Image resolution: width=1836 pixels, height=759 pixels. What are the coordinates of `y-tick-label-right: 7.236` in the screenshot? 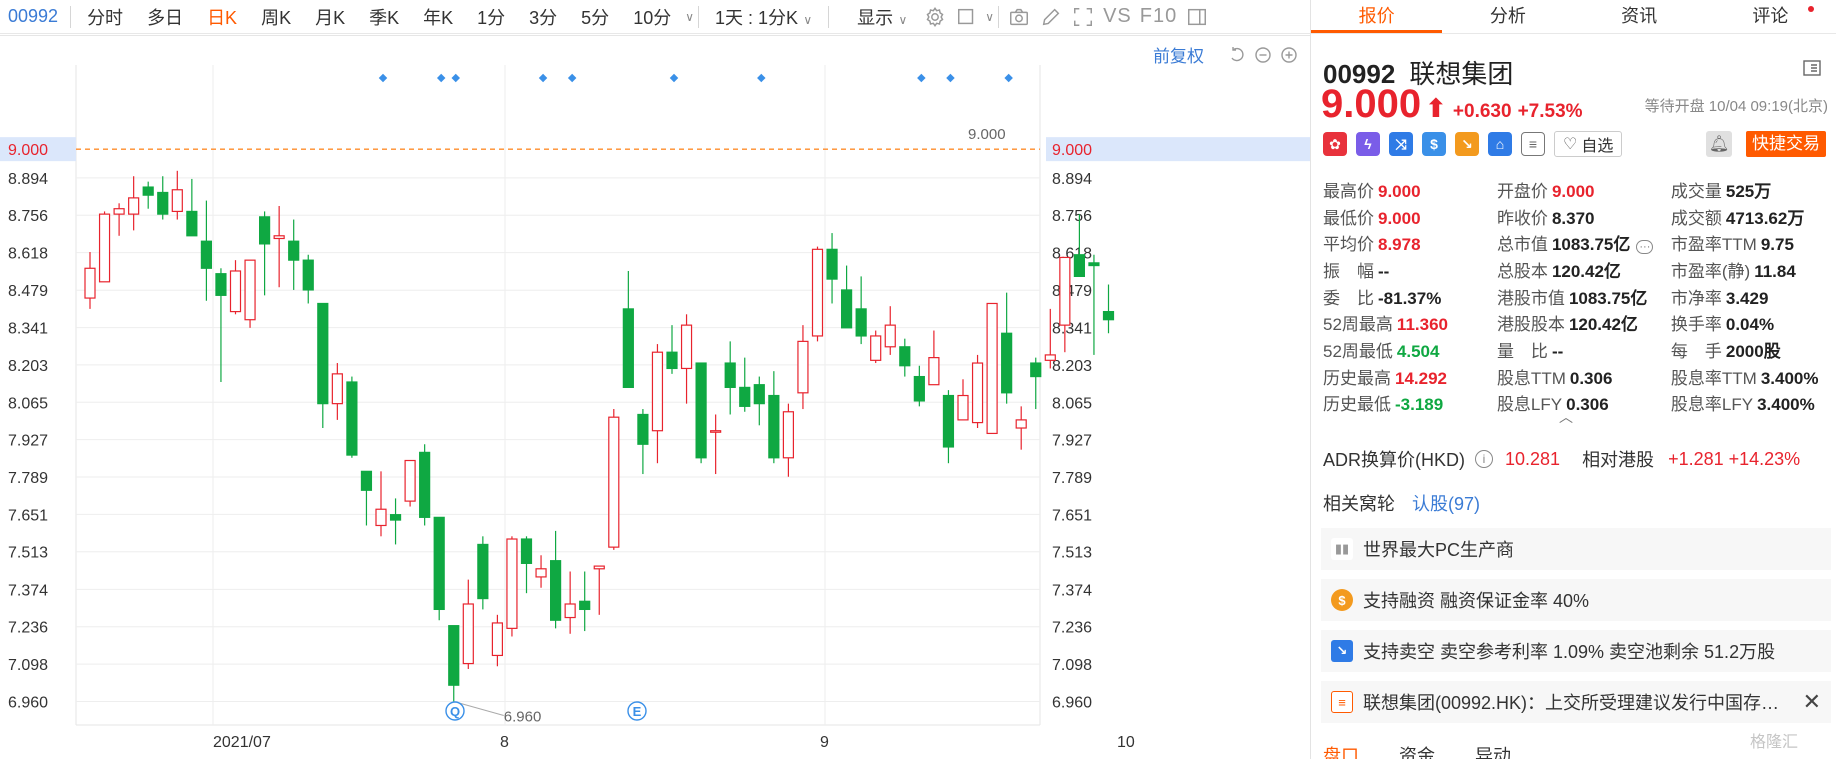 It's located at (1072, 628).